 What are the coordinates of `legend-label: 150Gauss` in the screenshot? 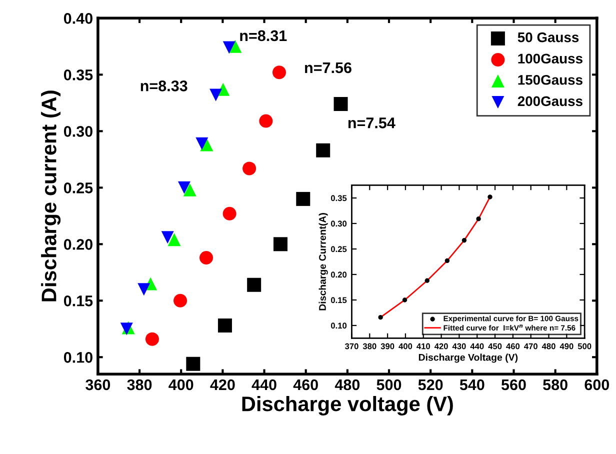 It's located at (550, 79).